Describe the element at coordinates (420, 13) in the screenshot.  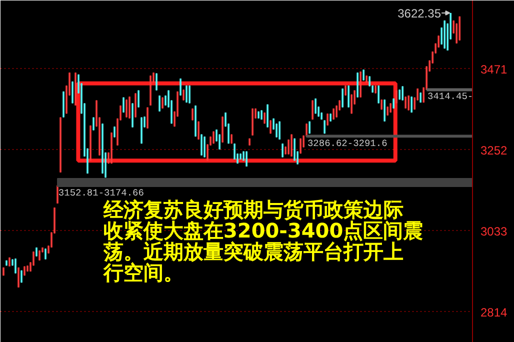
I see `annotation: 3622.35` at that location.